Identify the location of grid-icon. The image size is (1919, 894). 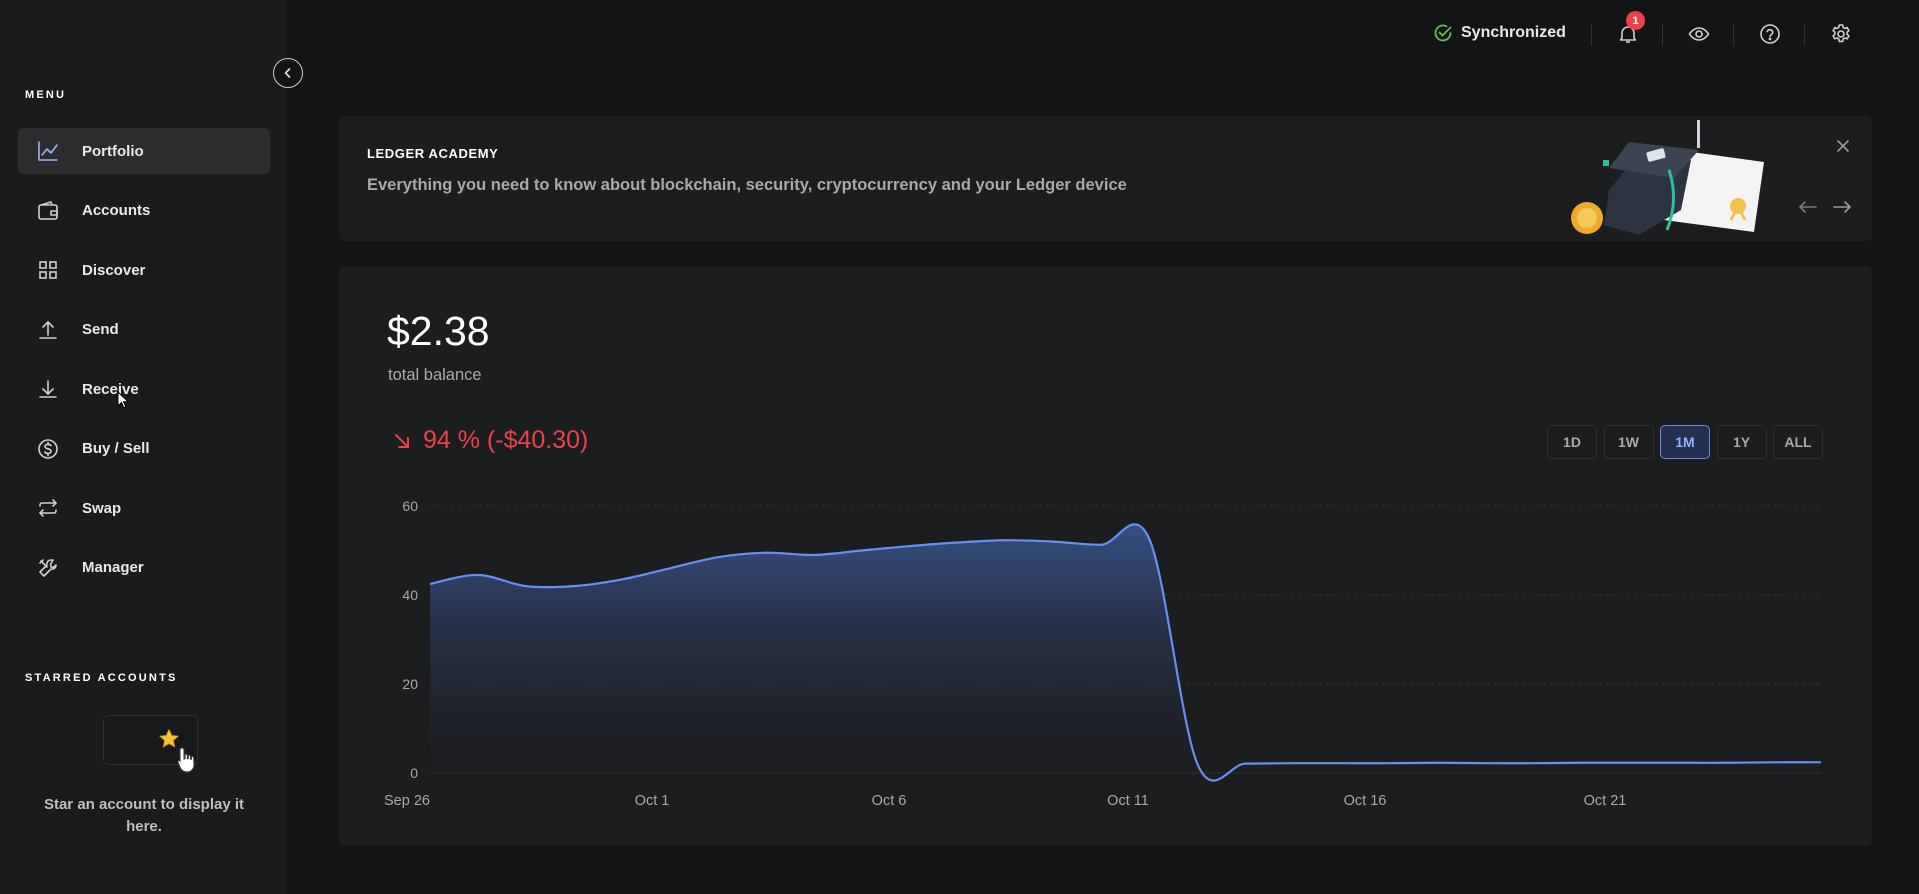
(48, 270).